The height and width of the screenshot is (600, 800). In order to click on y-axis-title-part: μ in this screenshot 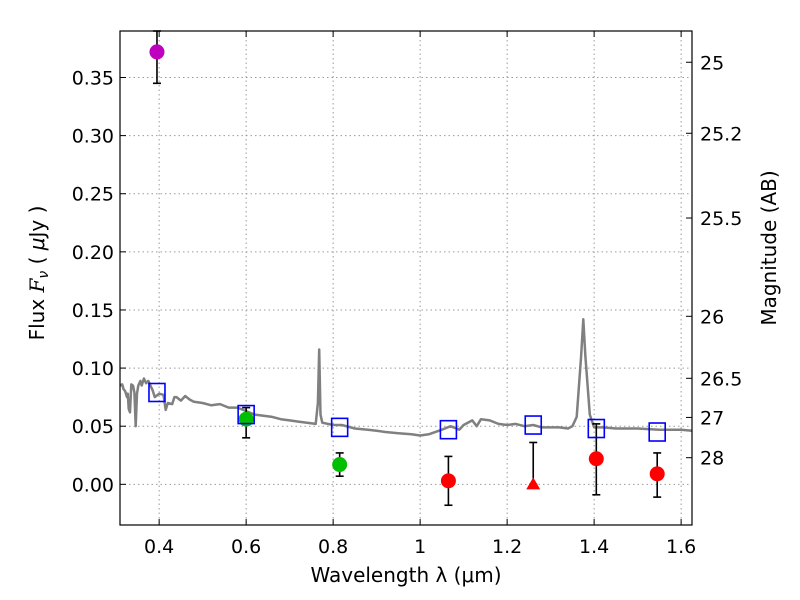, I will do `click(37, 244)`.